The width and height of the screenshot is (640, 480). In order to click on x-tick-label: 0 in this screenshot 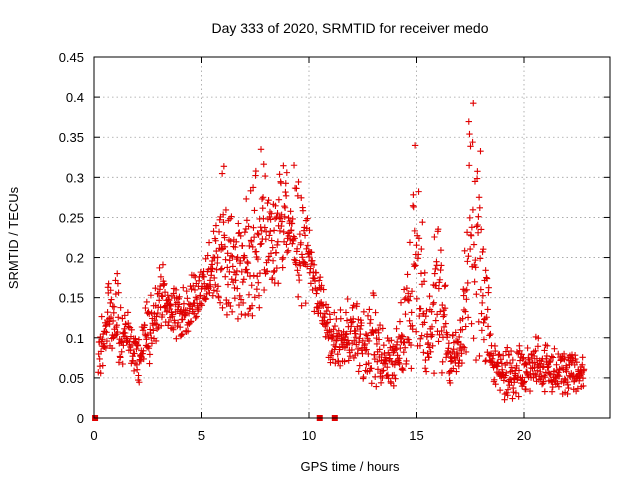, I will do `click(93, 435)`.